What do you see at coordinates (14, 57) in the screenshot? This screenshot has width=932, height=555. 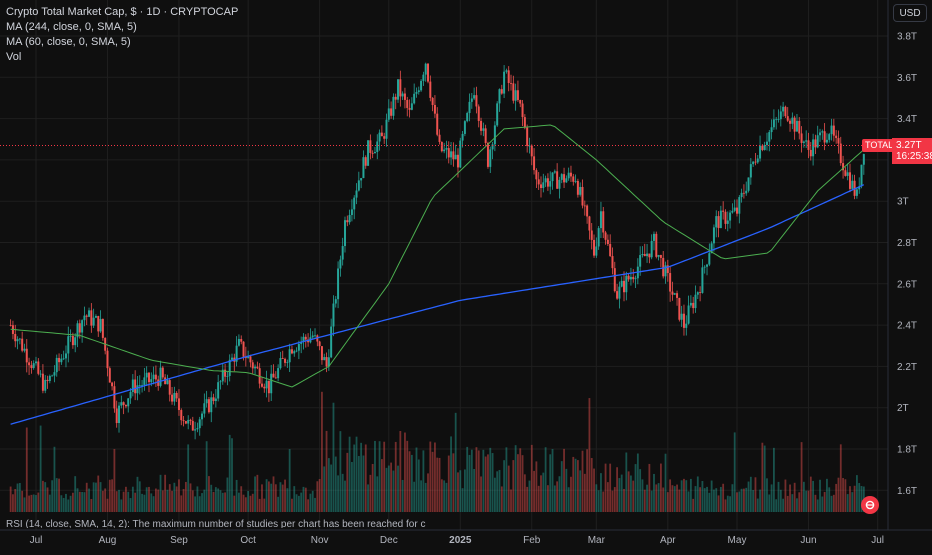 I see `volume-legend: Vol` at bounding box center [14, 57].